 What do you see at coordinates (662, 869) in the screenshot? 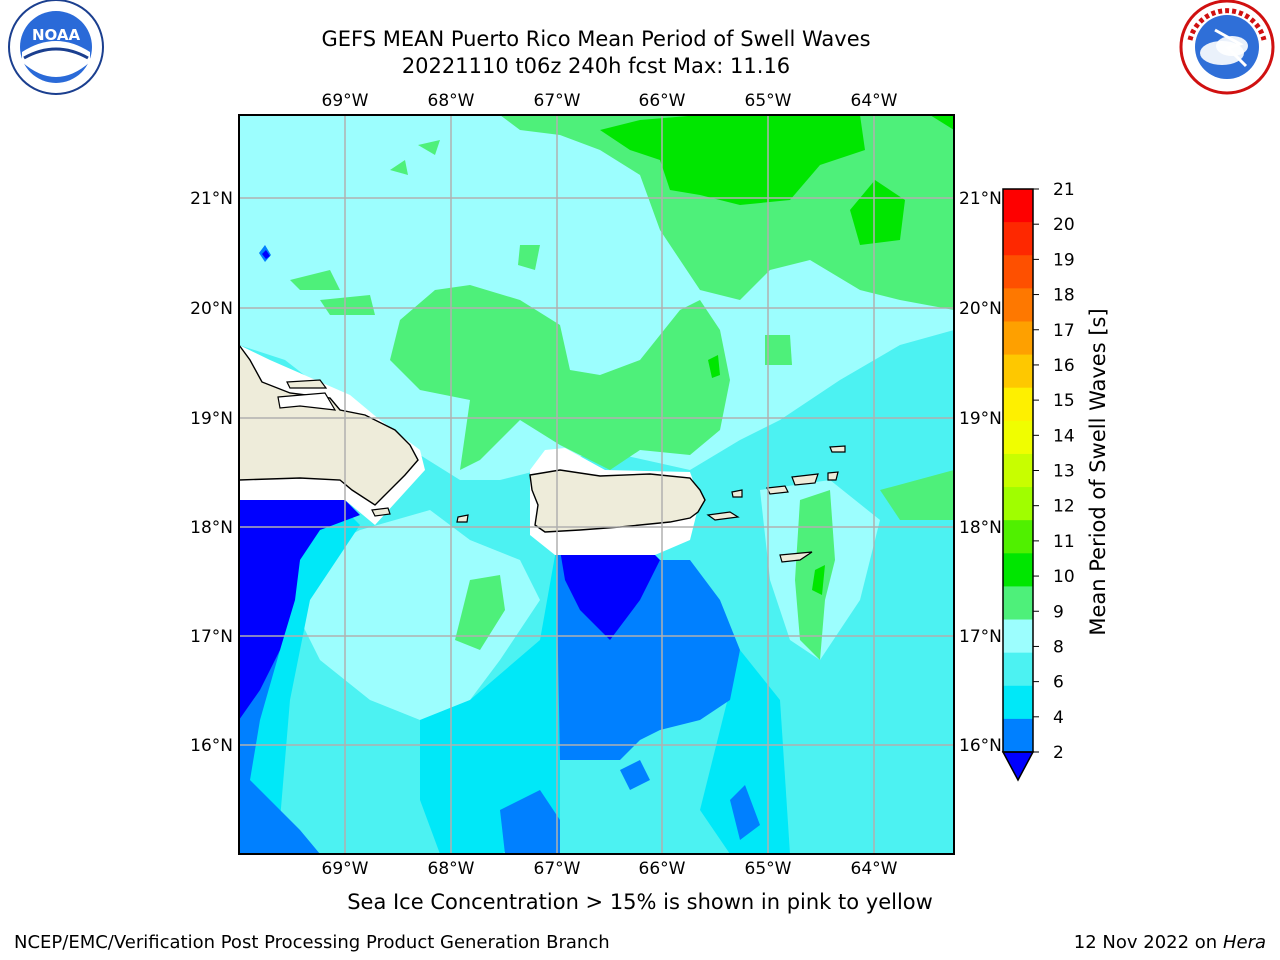
I see `lon-label-bottom: 66°W` at bounding box center [662, 869].